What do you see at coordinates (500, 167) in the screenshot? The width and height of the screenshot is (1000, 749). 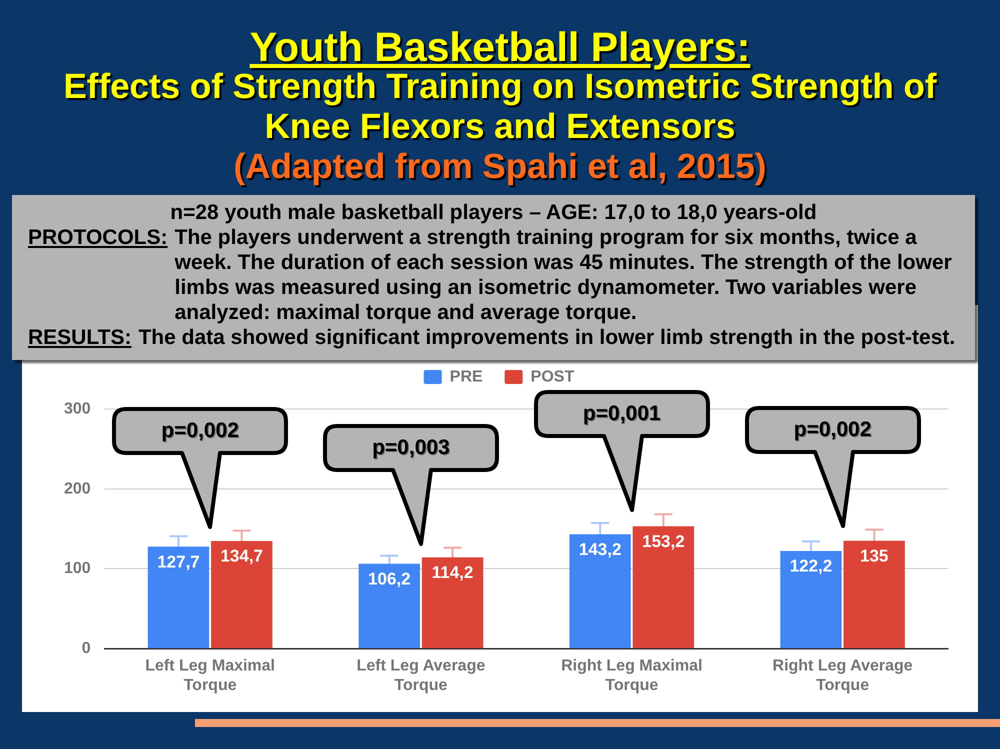 I see `text: (Adapted from Spahi et al, 2015)` at bounding box center [500, 167].